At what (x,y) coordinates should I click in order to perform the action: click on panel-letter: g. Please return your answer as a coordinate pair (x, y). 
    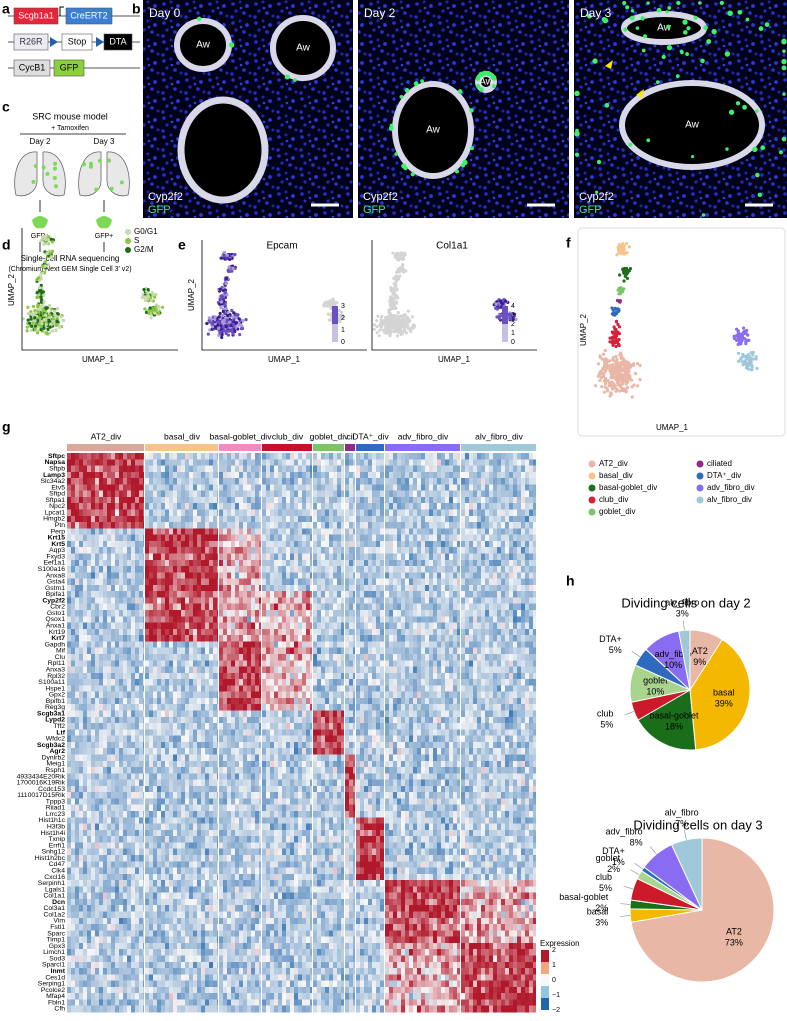
    Looking at the image, I should click on (6, 427).